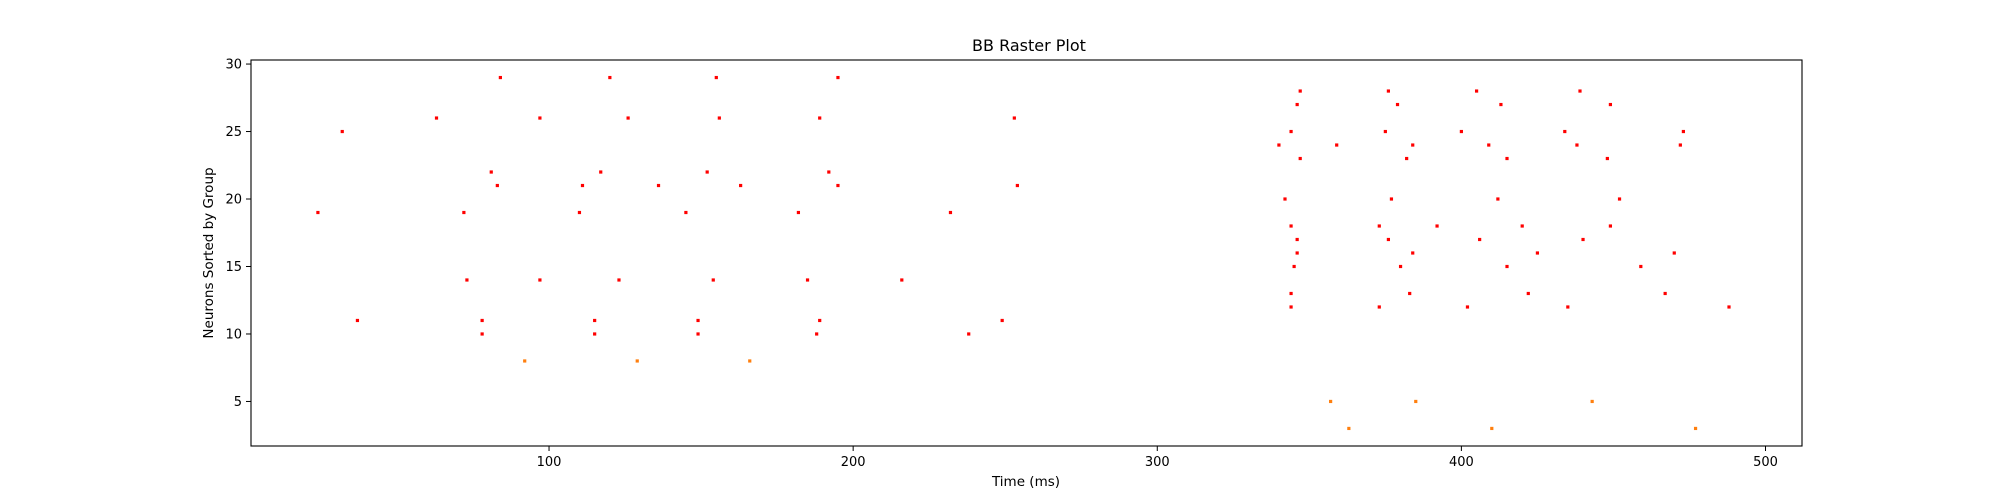  Describe the element at coordinates (549, 462) in the screenshot. I see `x-tick-label: 100` at that location.